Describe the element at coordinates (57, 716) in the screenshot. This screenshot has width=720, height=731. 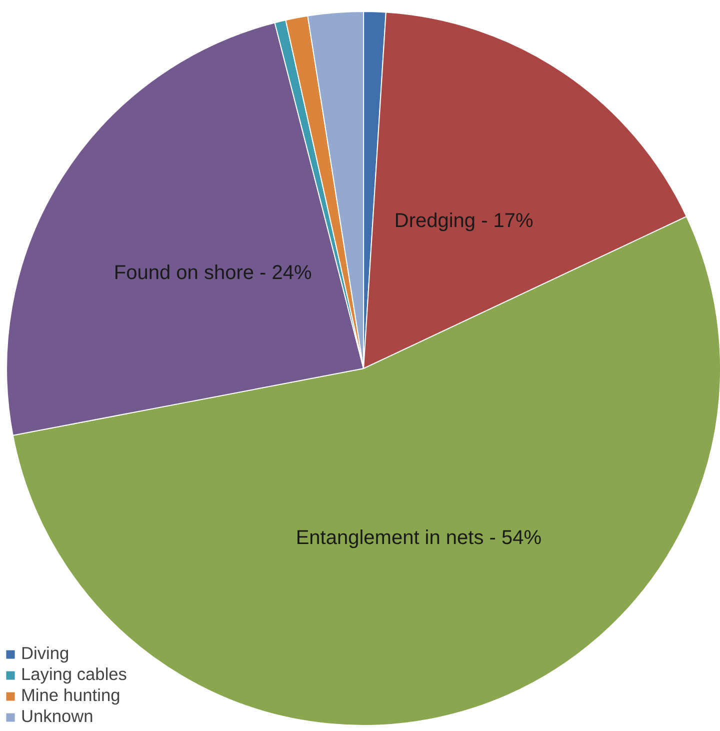
I see `legend-label: Unknown` at that location.